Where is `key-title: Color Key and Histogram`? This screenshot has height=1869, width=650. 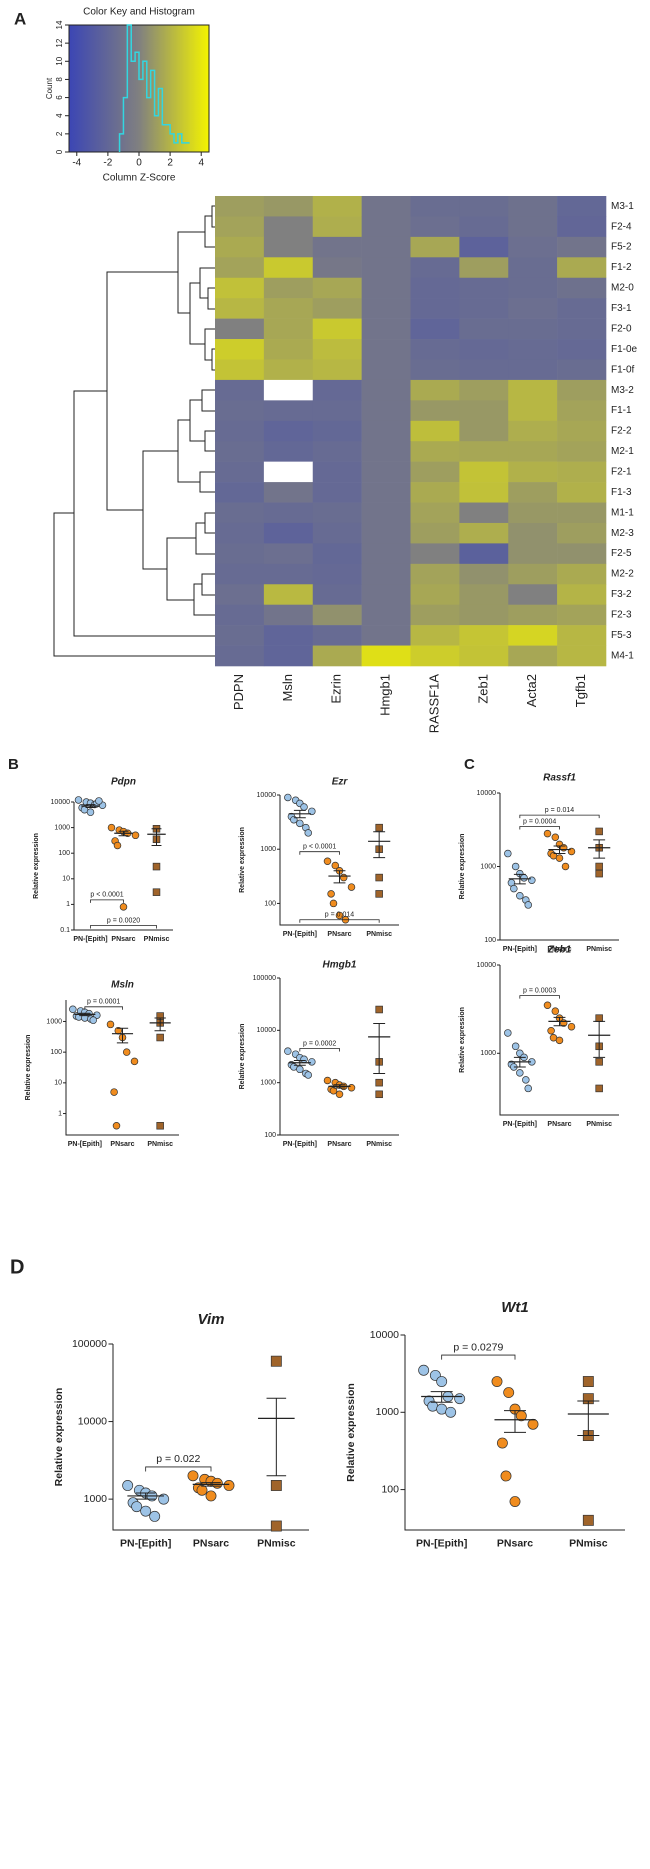
key-title: Color Key and Histogram is located at coordinates (139, 12).